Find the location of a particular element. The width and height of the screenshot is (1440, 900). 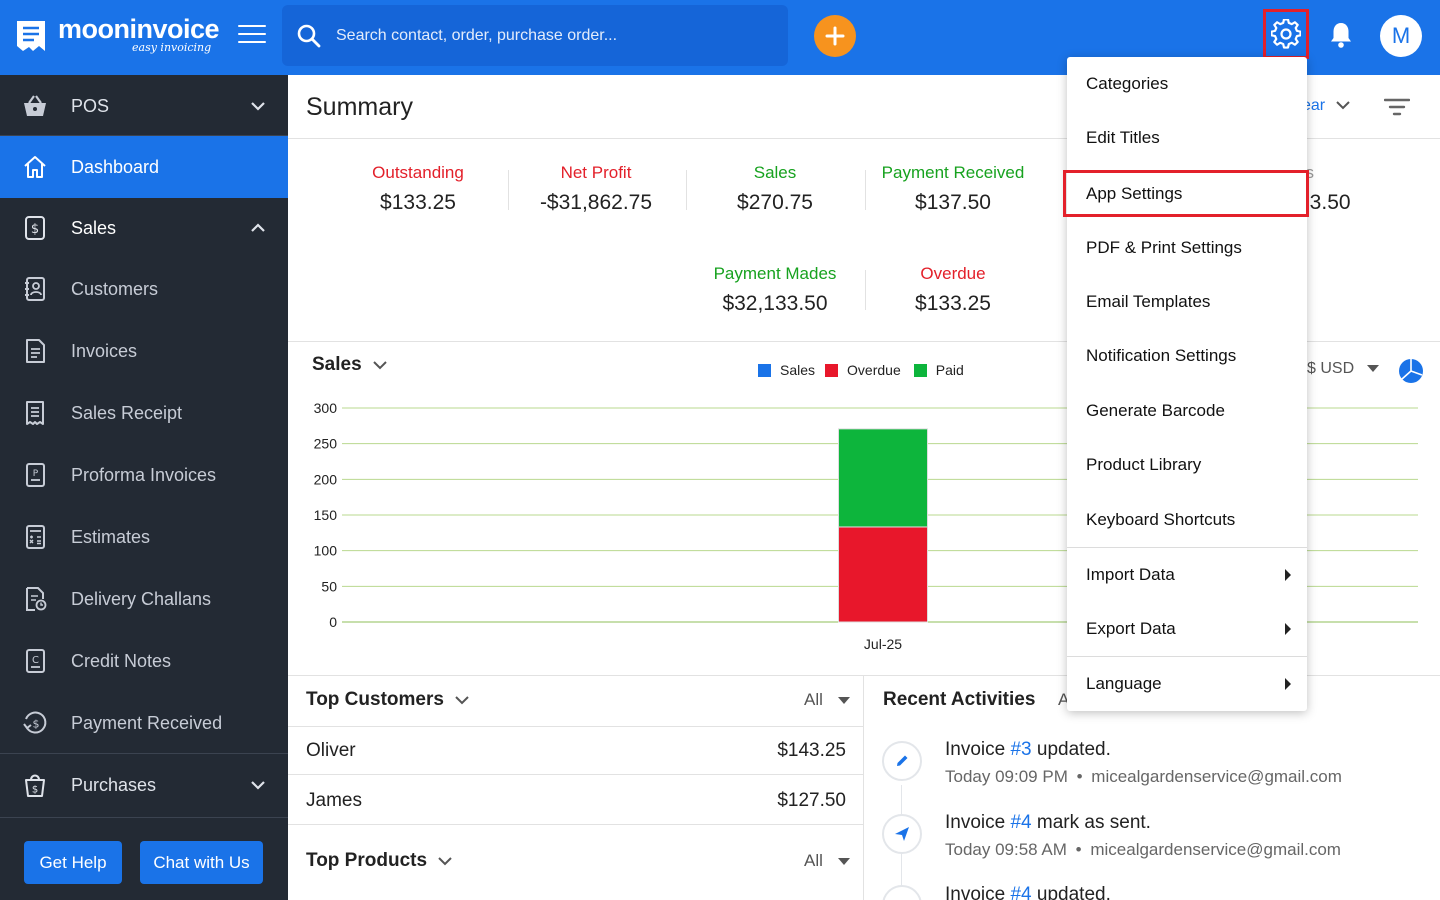

sidebar-item-estimates: Estimates is located at coordinates (144, 537).